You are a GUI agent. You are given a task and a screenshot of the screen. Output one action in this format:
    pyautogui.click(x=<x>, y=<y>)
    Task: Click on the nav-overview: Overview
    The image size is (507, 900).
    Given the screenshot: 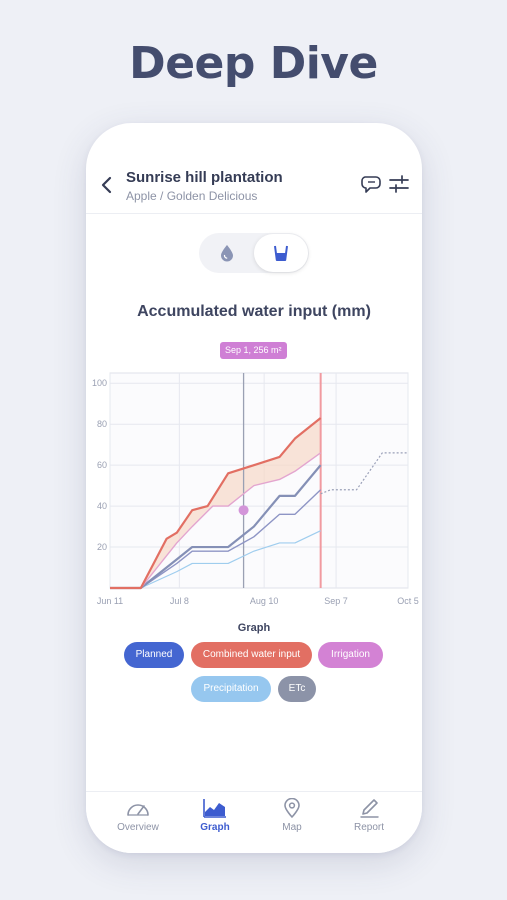 What is the action you would take?
    pyautogui.click(x=138, y=815)
    